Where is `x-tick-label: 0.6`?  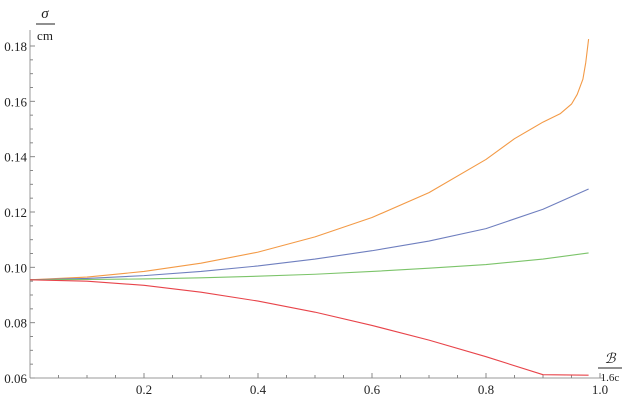 x-tick-label: 0.6 is located at coordinates (372, 389).